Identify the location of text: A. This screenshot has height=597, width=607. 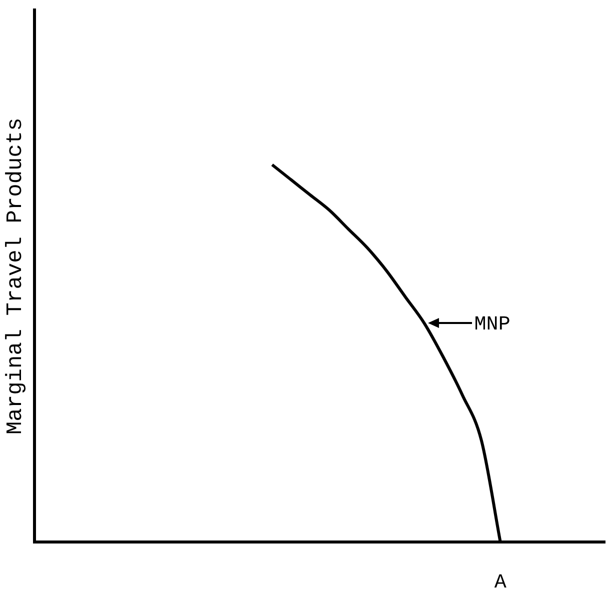
(500, 582).